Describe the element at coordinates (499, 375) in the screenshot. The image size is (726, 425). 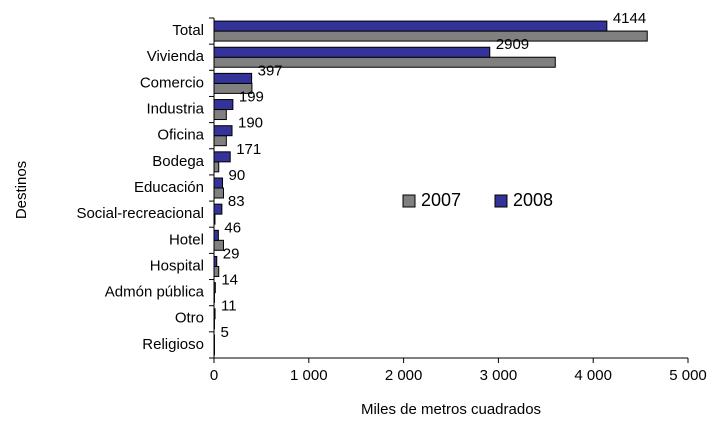
I see `x-tick-label: 3 000` at that location.